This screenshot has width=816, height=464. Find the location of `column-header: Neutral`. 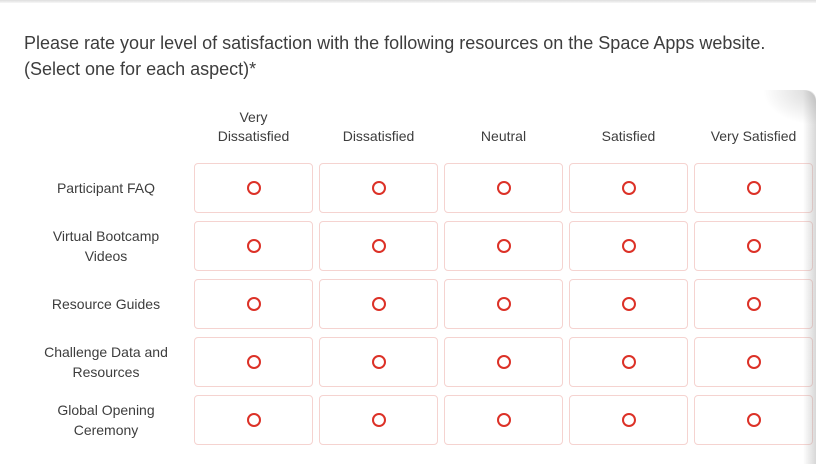

column-header: Neutral is located at coordinates (503, 136).